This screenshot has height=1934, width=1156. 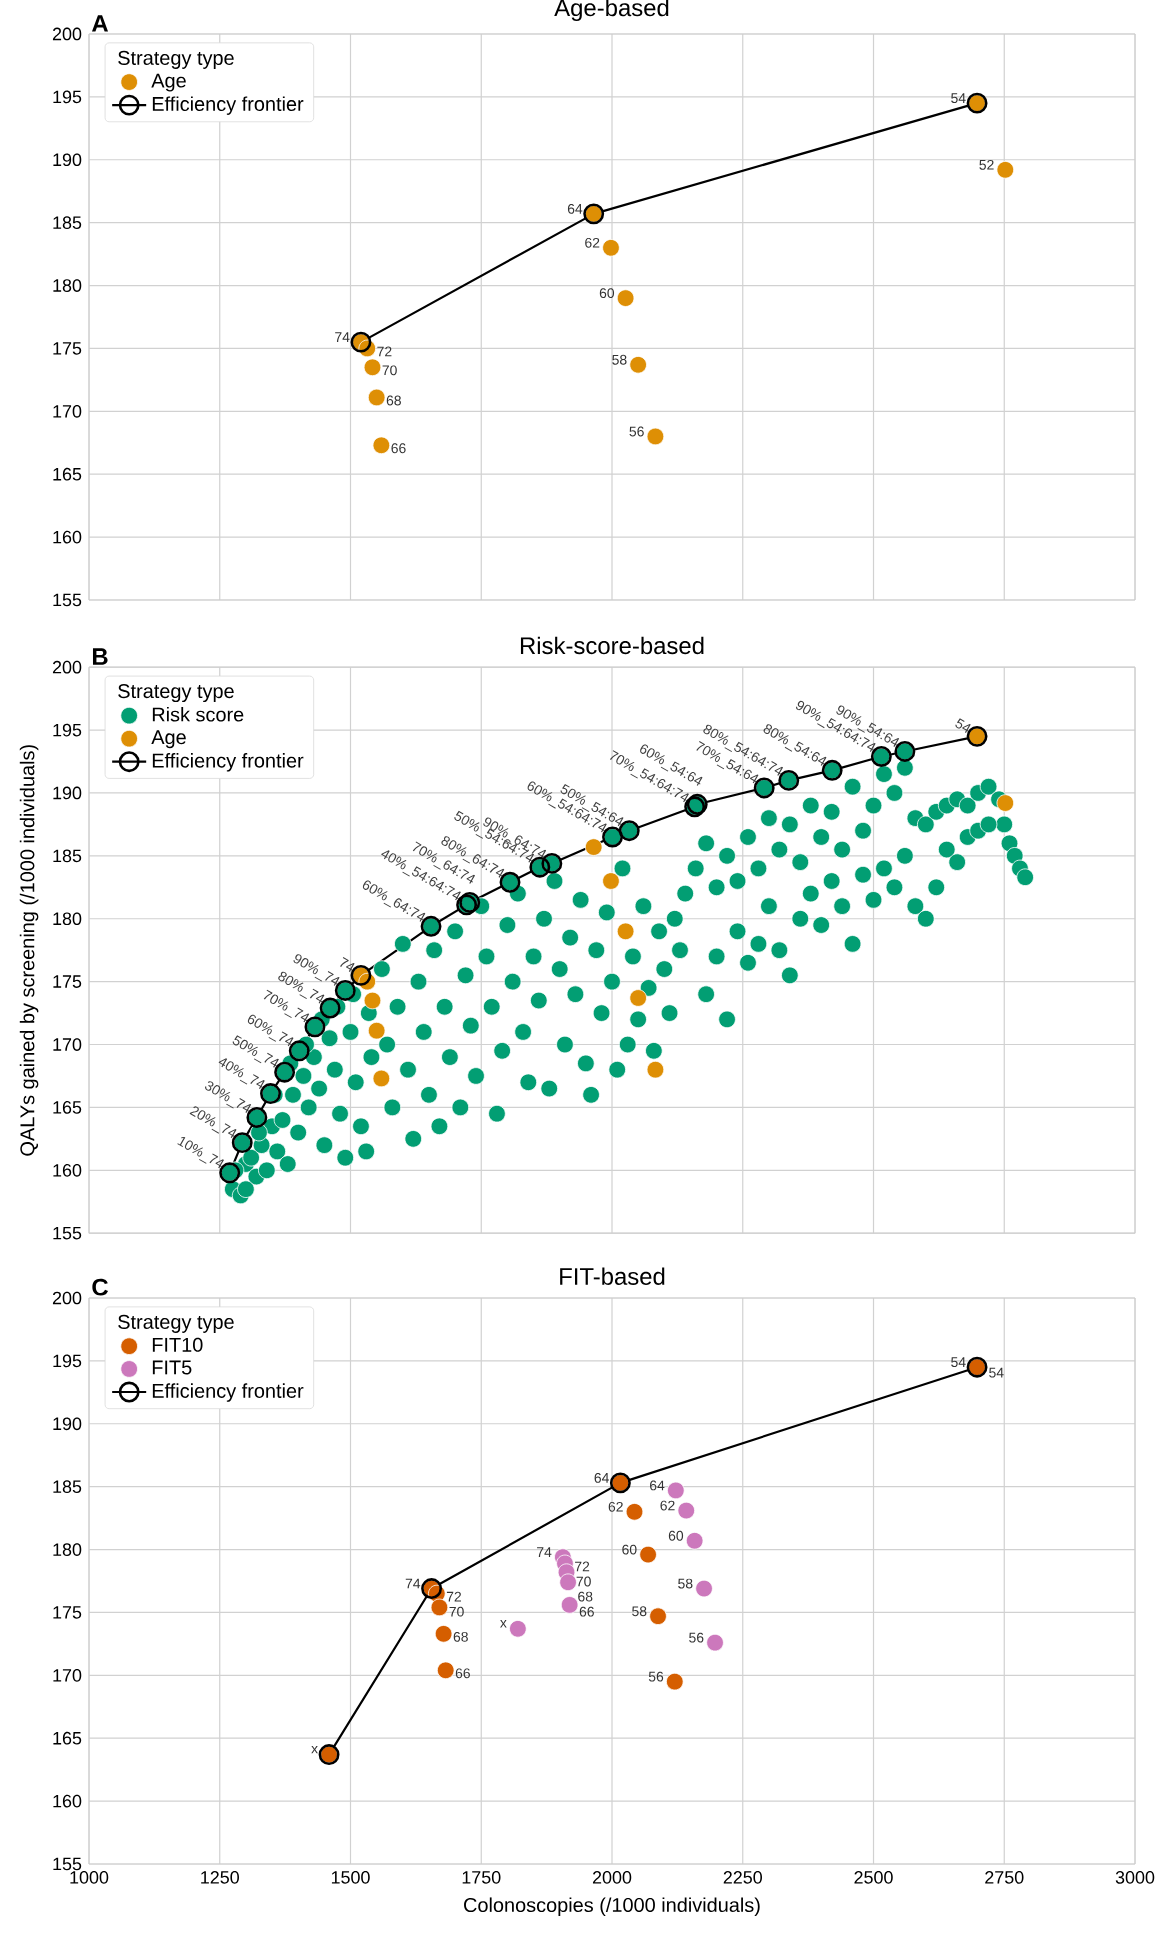 I want to click on x-tick-label: 2750, so click(x=1004, y=1877).